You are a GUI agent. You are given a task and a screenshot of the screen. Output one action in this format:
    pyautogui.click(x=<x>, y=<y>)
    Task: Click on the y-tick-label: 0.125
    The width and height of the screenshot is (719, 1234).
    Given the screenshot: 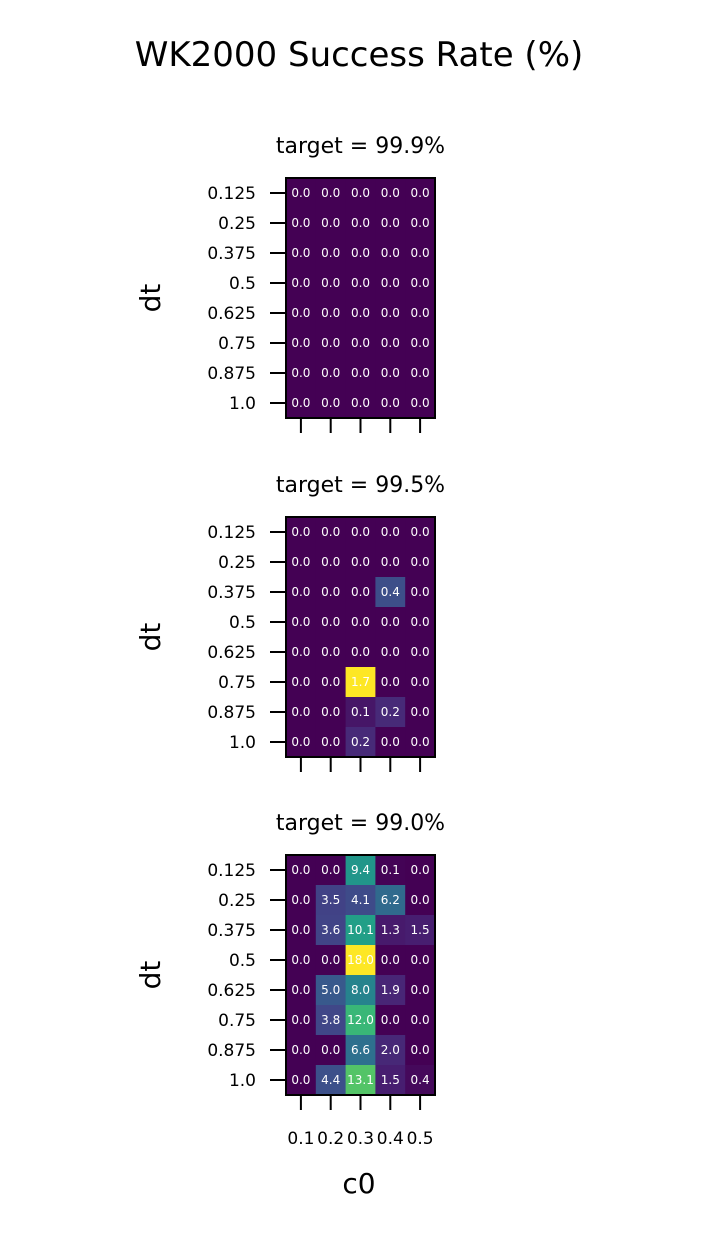 What is the action you would take?
    pyautogui.click(x=231, y=194)
    